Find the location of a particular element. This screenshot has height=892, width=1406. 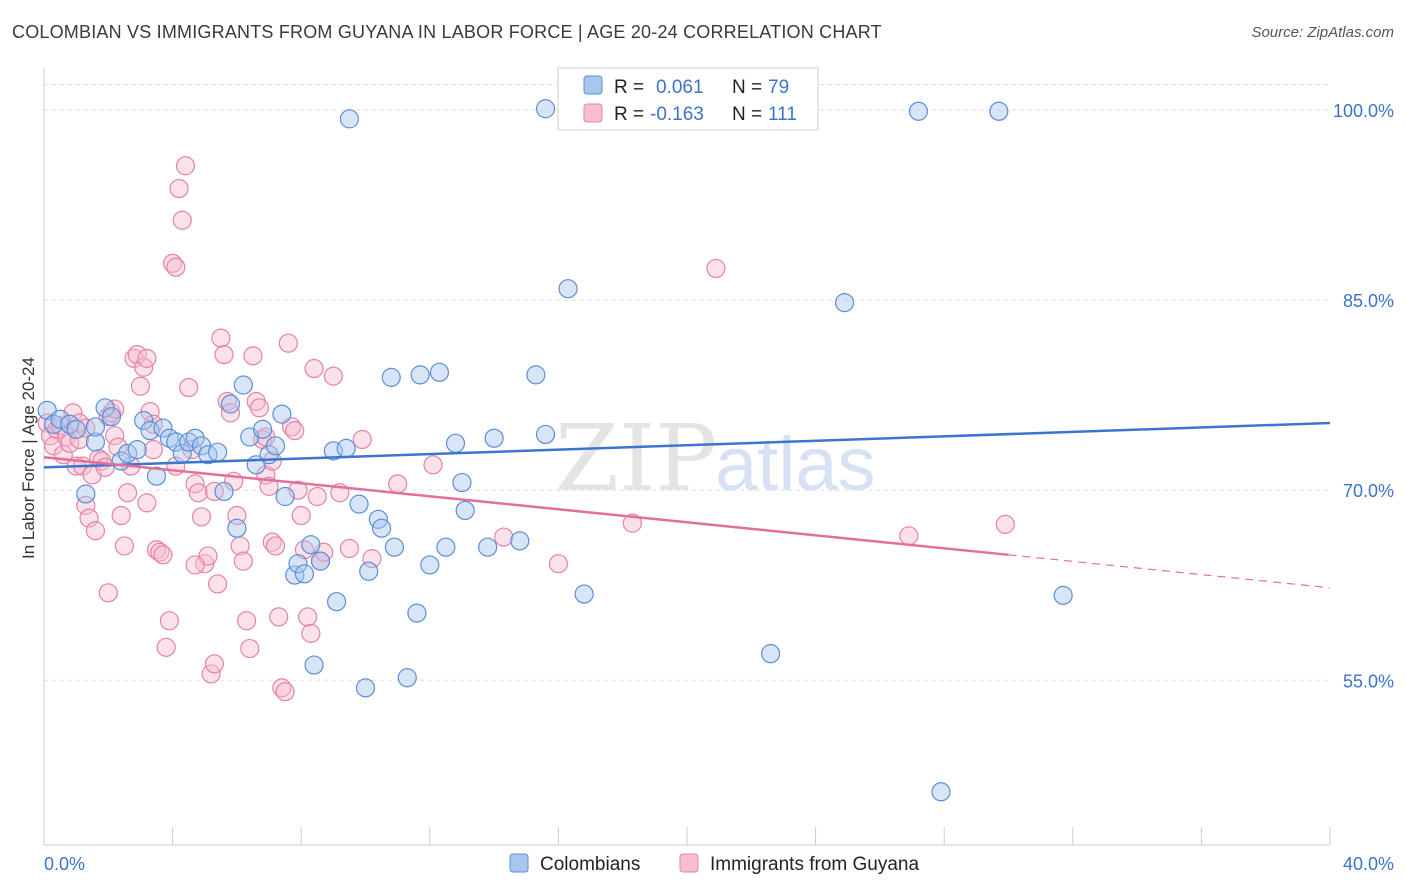

legend-n-value-1: 79 is located at coordinates (778, 87).